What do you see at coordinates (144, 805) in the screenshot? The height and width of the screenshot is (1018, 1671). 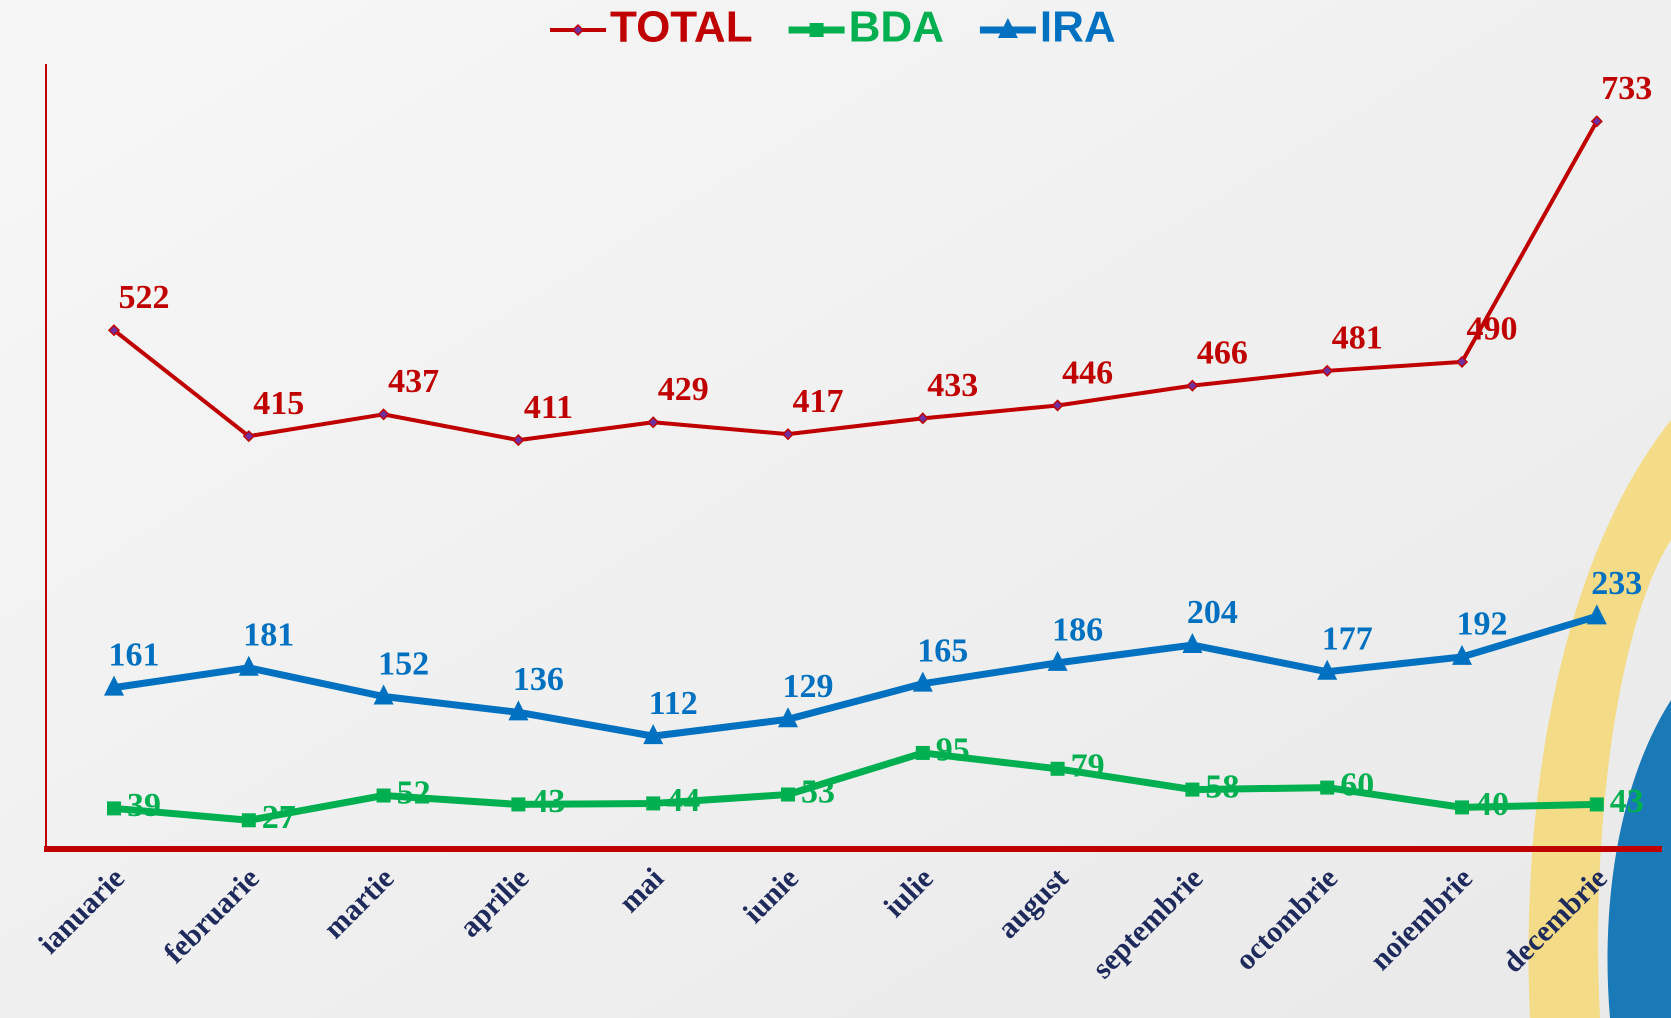 I see `data-label: 39` at bounding box center [144, 805].